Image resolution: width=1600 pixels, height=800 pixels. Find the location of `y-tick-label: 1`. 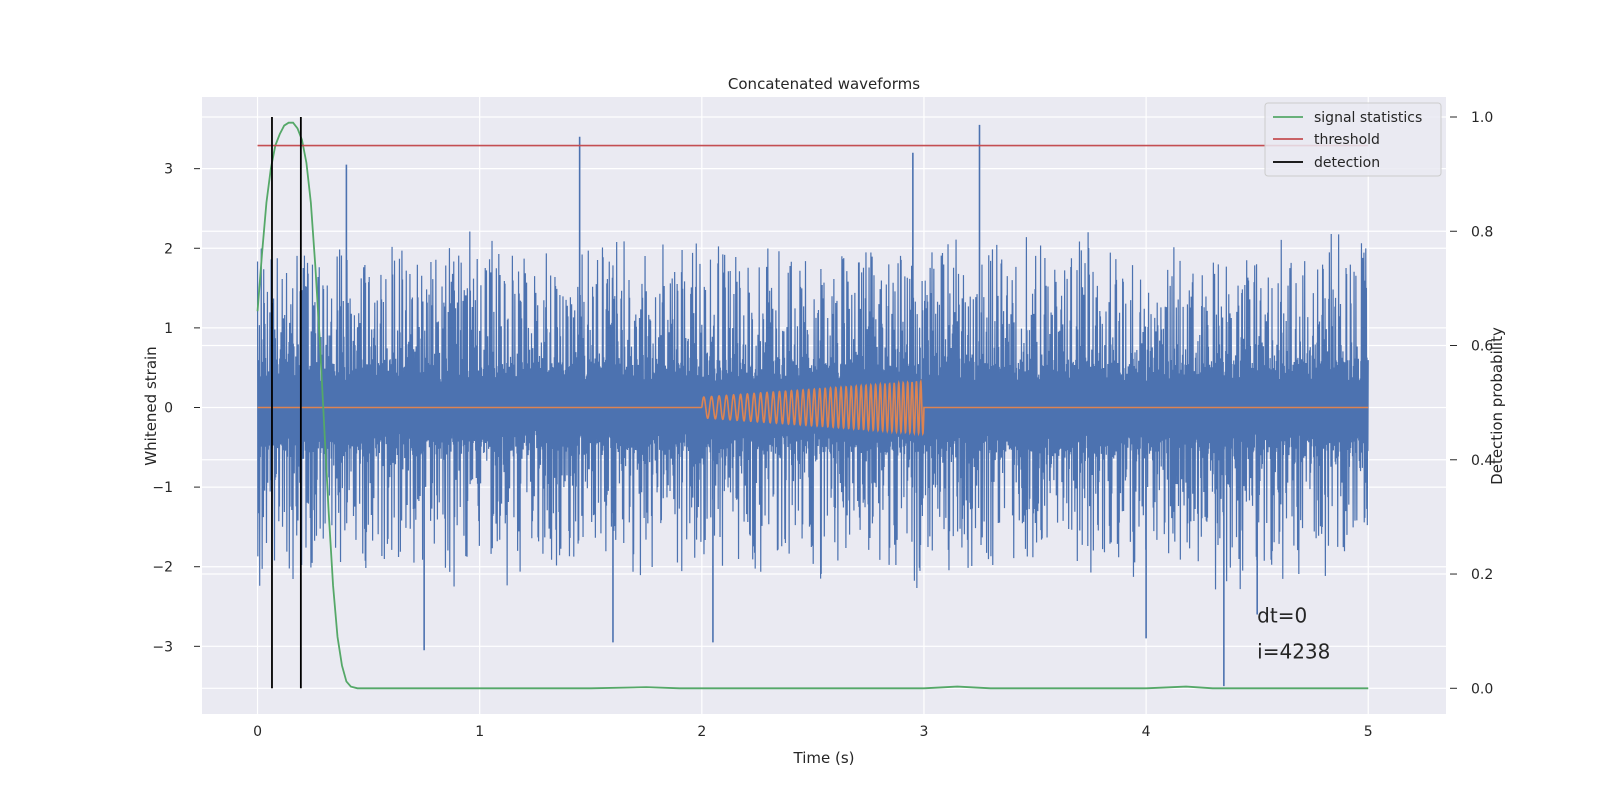

y-tick-label: 1 is located at coordinates (168, 329).